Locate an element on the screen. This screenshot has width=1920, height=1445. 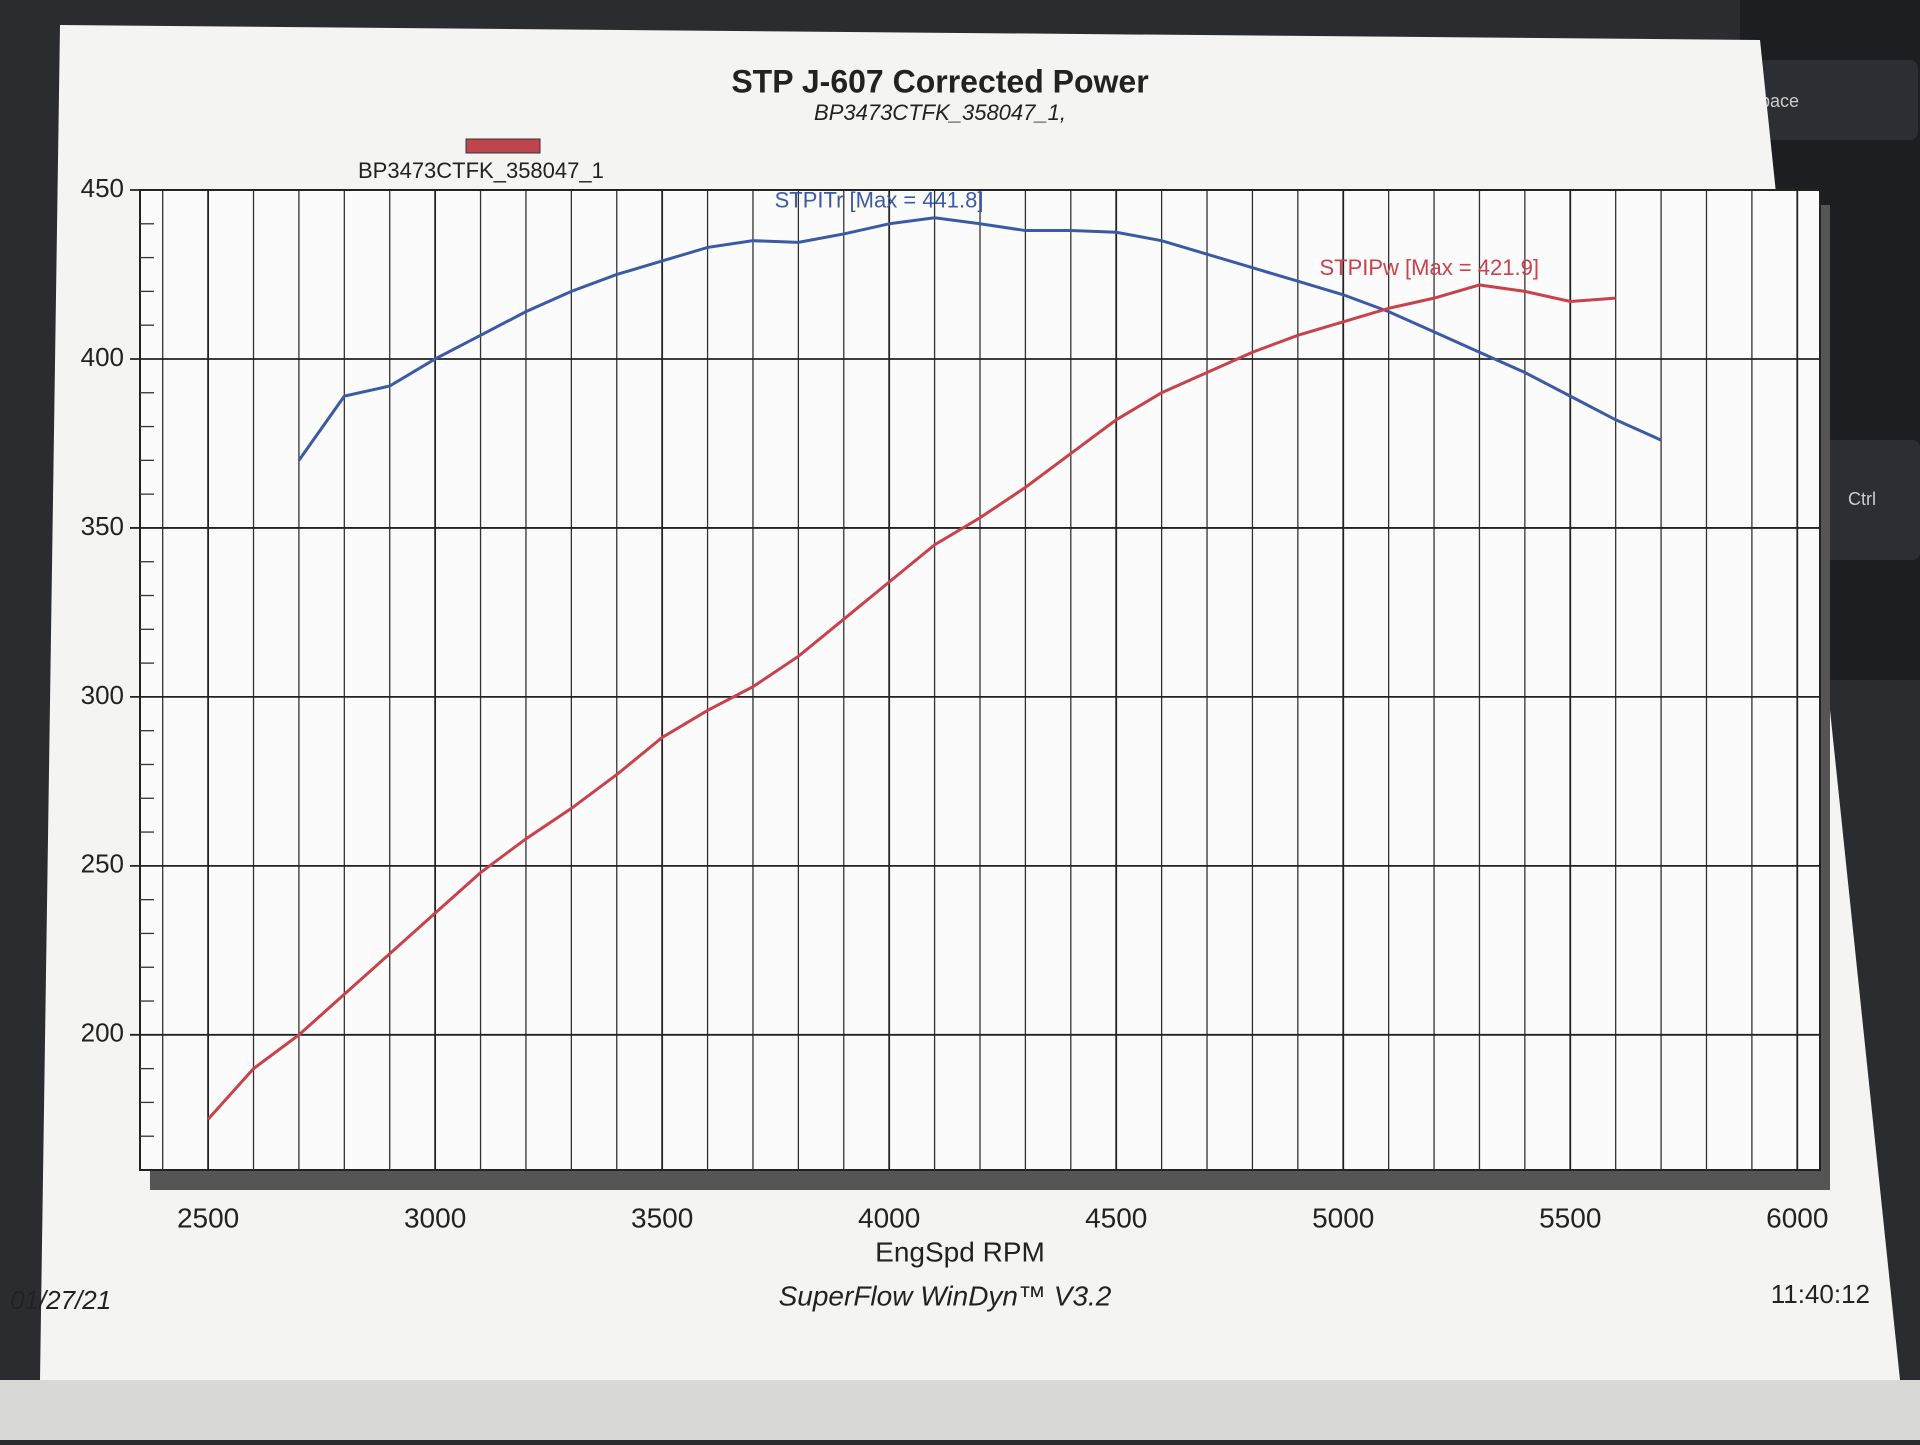
legend-swatch is located at coordinates (503, 146).